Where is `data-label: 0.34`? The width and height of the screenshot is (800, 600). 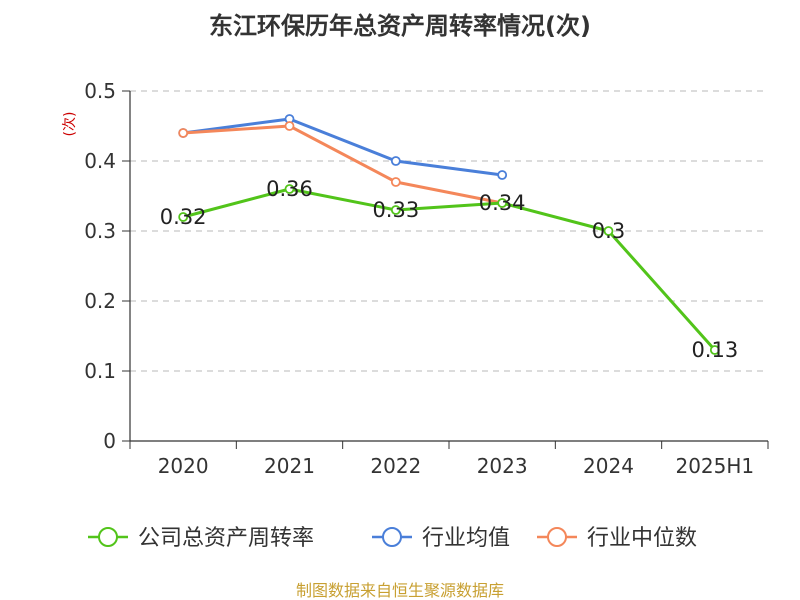
data-label: 0.34 is located at coordinates (502, 203).